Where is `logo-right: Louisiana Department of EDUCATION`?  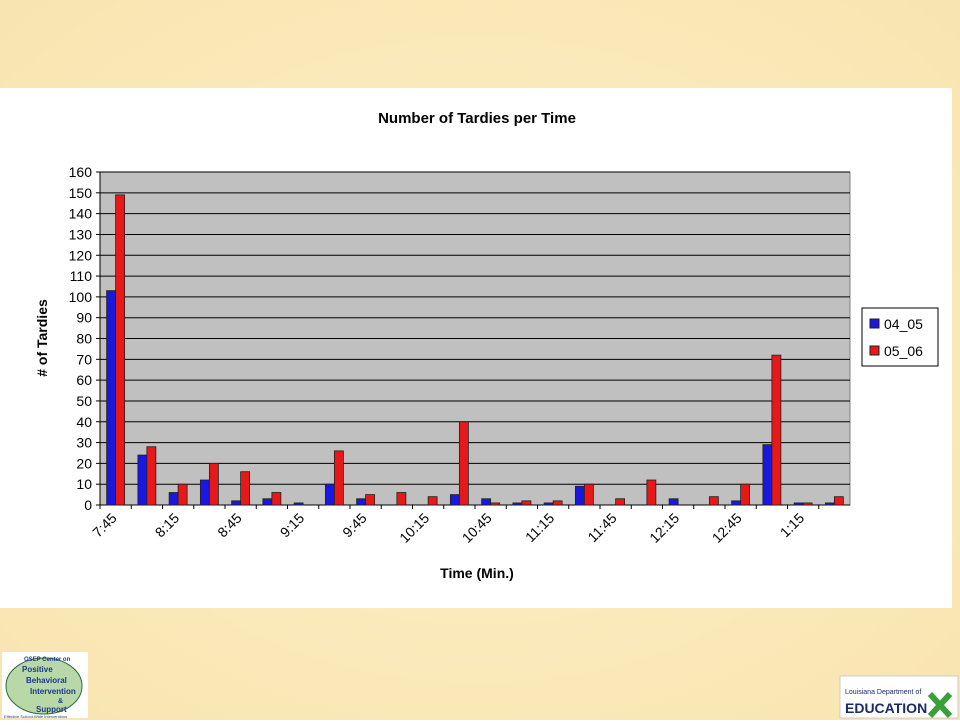 logo-right: Louisiana Department of EDUCATION is located at coordinates (899, 697).